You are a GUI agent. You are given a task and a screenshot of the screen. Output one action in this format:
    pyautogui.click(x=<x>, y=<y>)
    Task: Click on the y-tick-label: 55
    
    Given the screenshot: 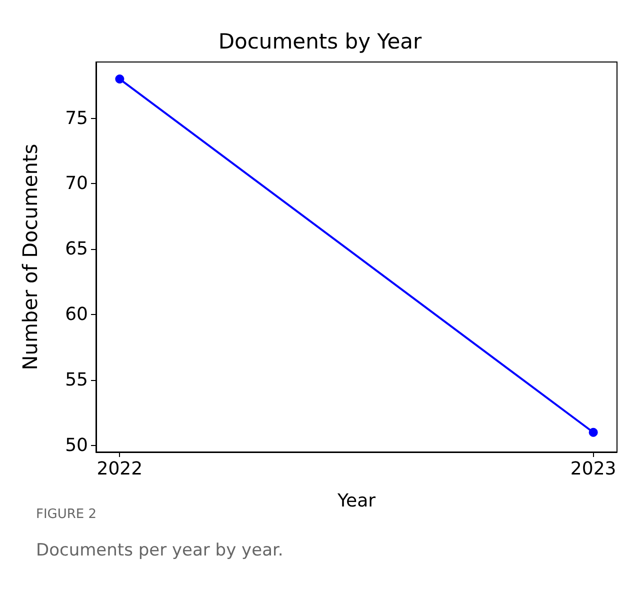 What is the action you would take?
    pyautogui.click(x=76, y=380)
    